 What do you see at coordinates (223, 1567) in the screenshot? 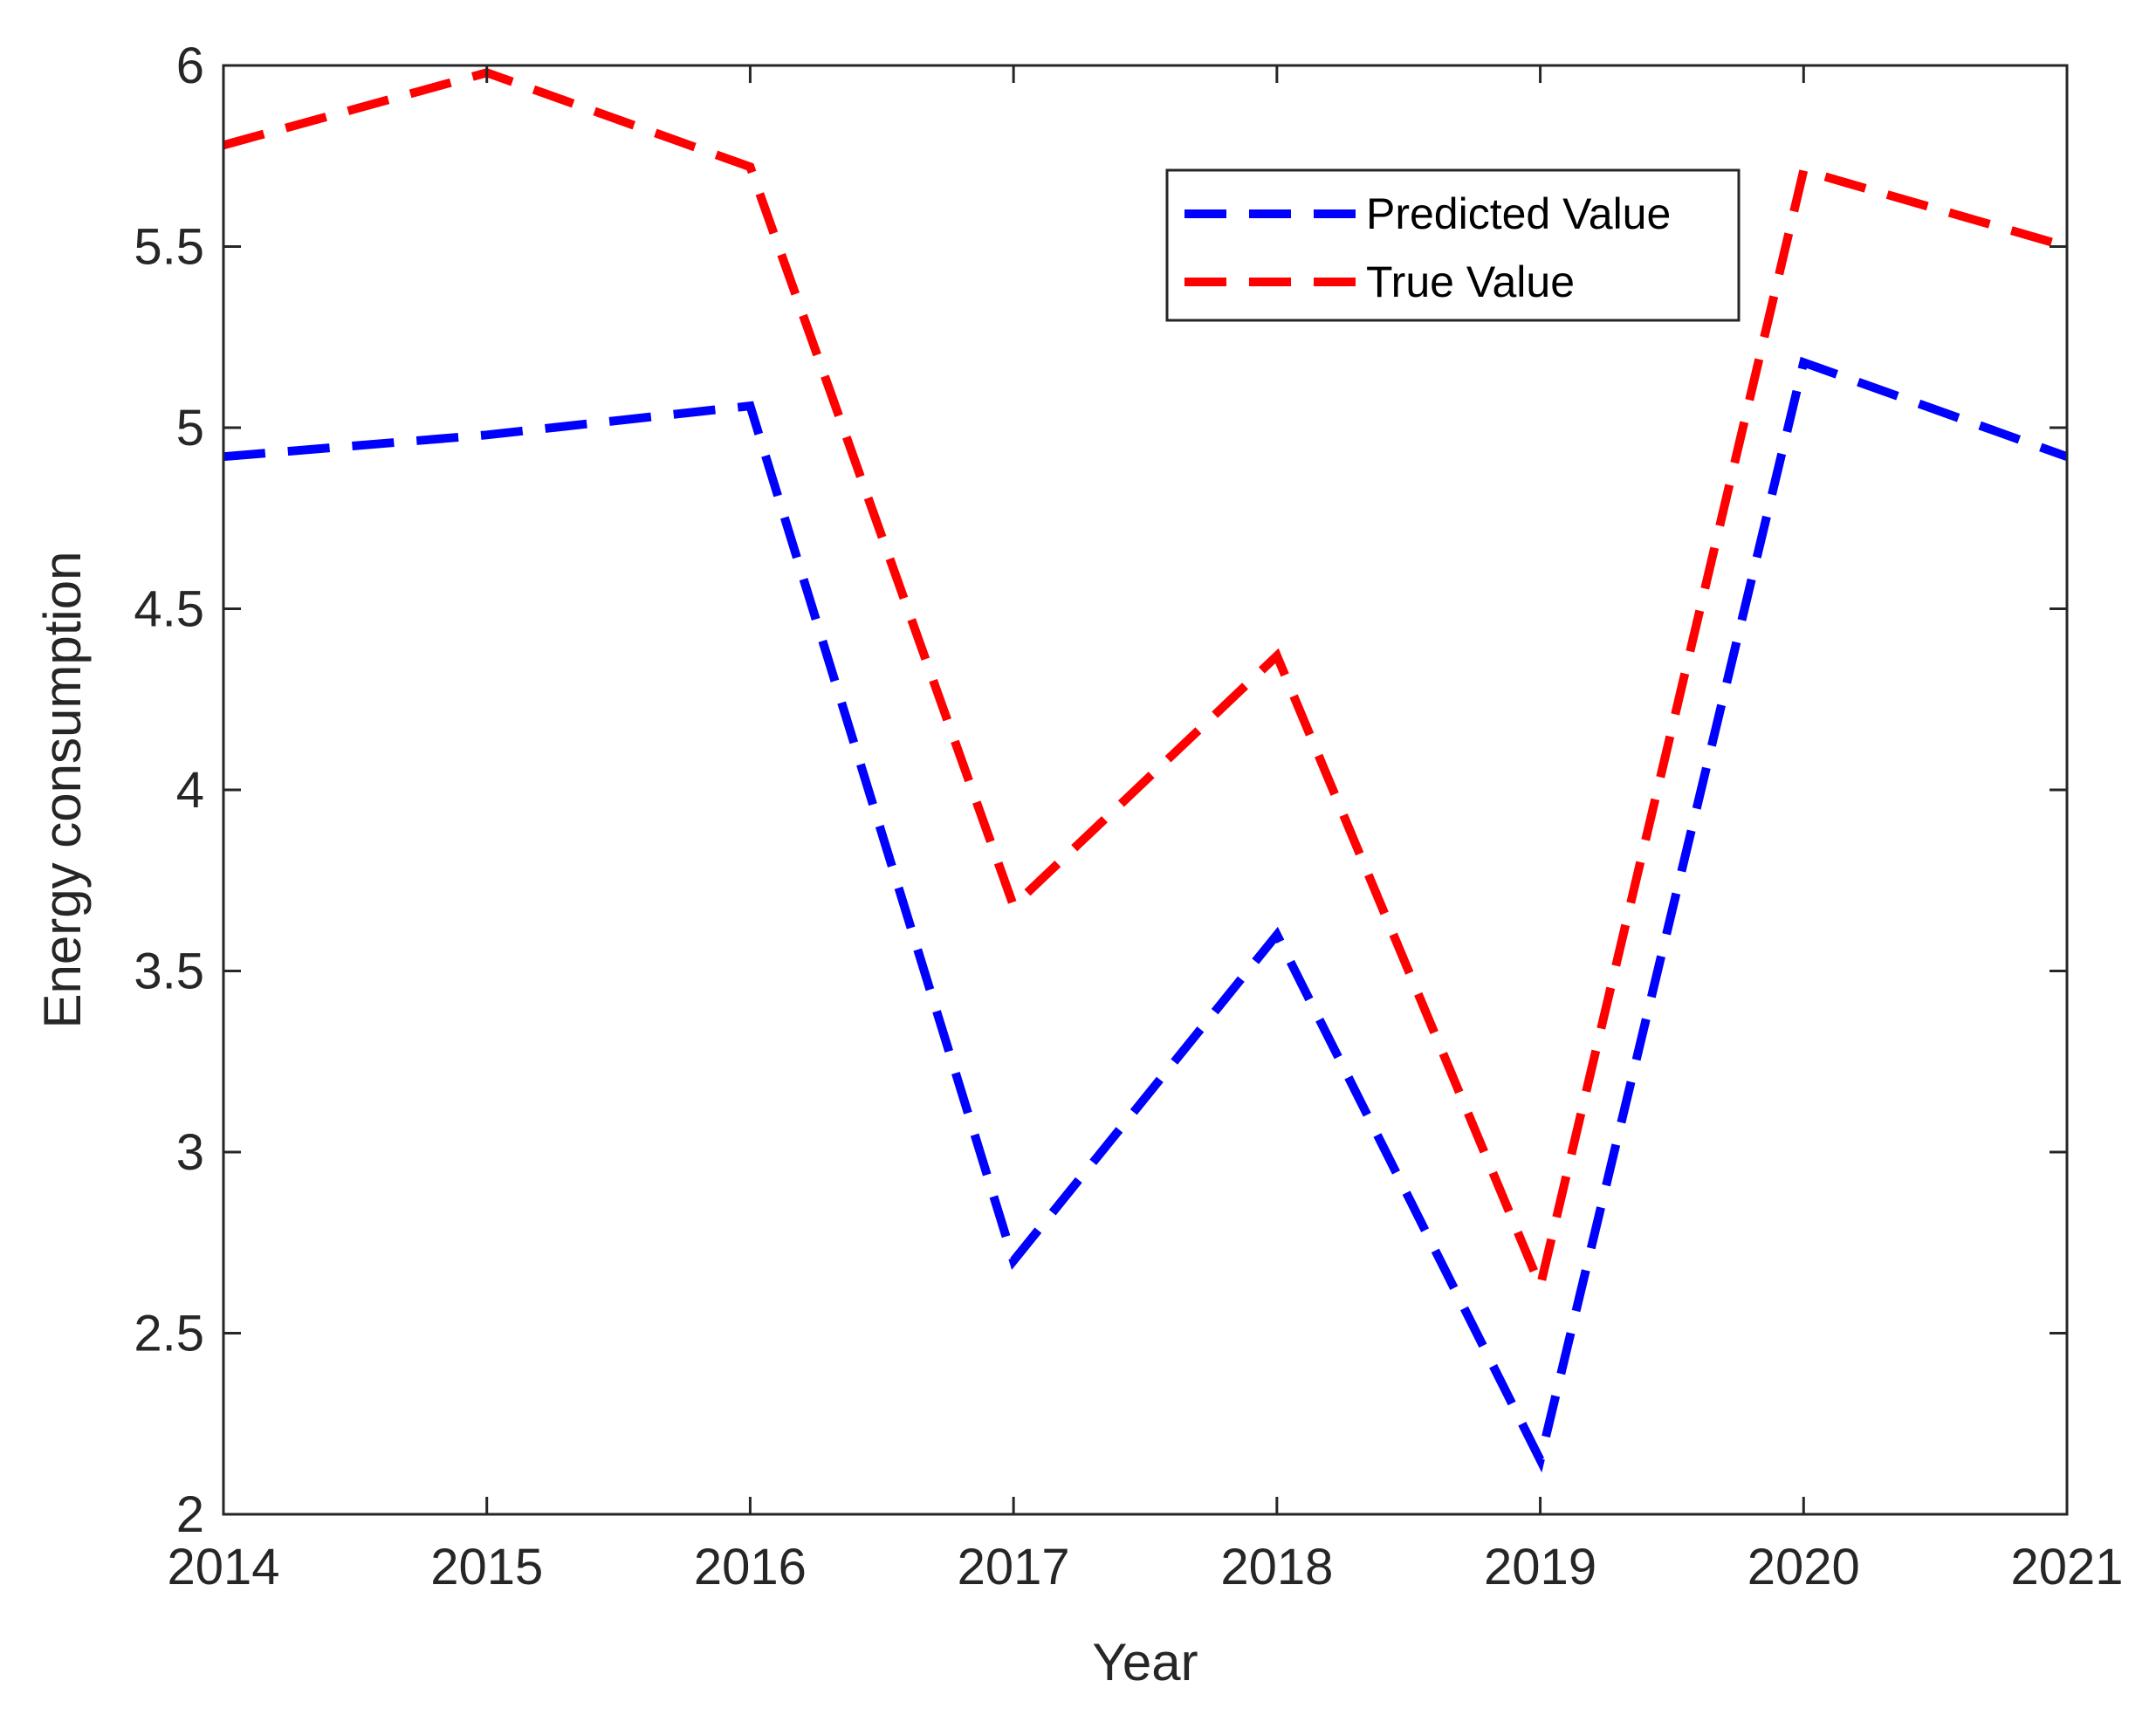
I see `x-tick-label: 2014` at bounding box center [223, 1567].